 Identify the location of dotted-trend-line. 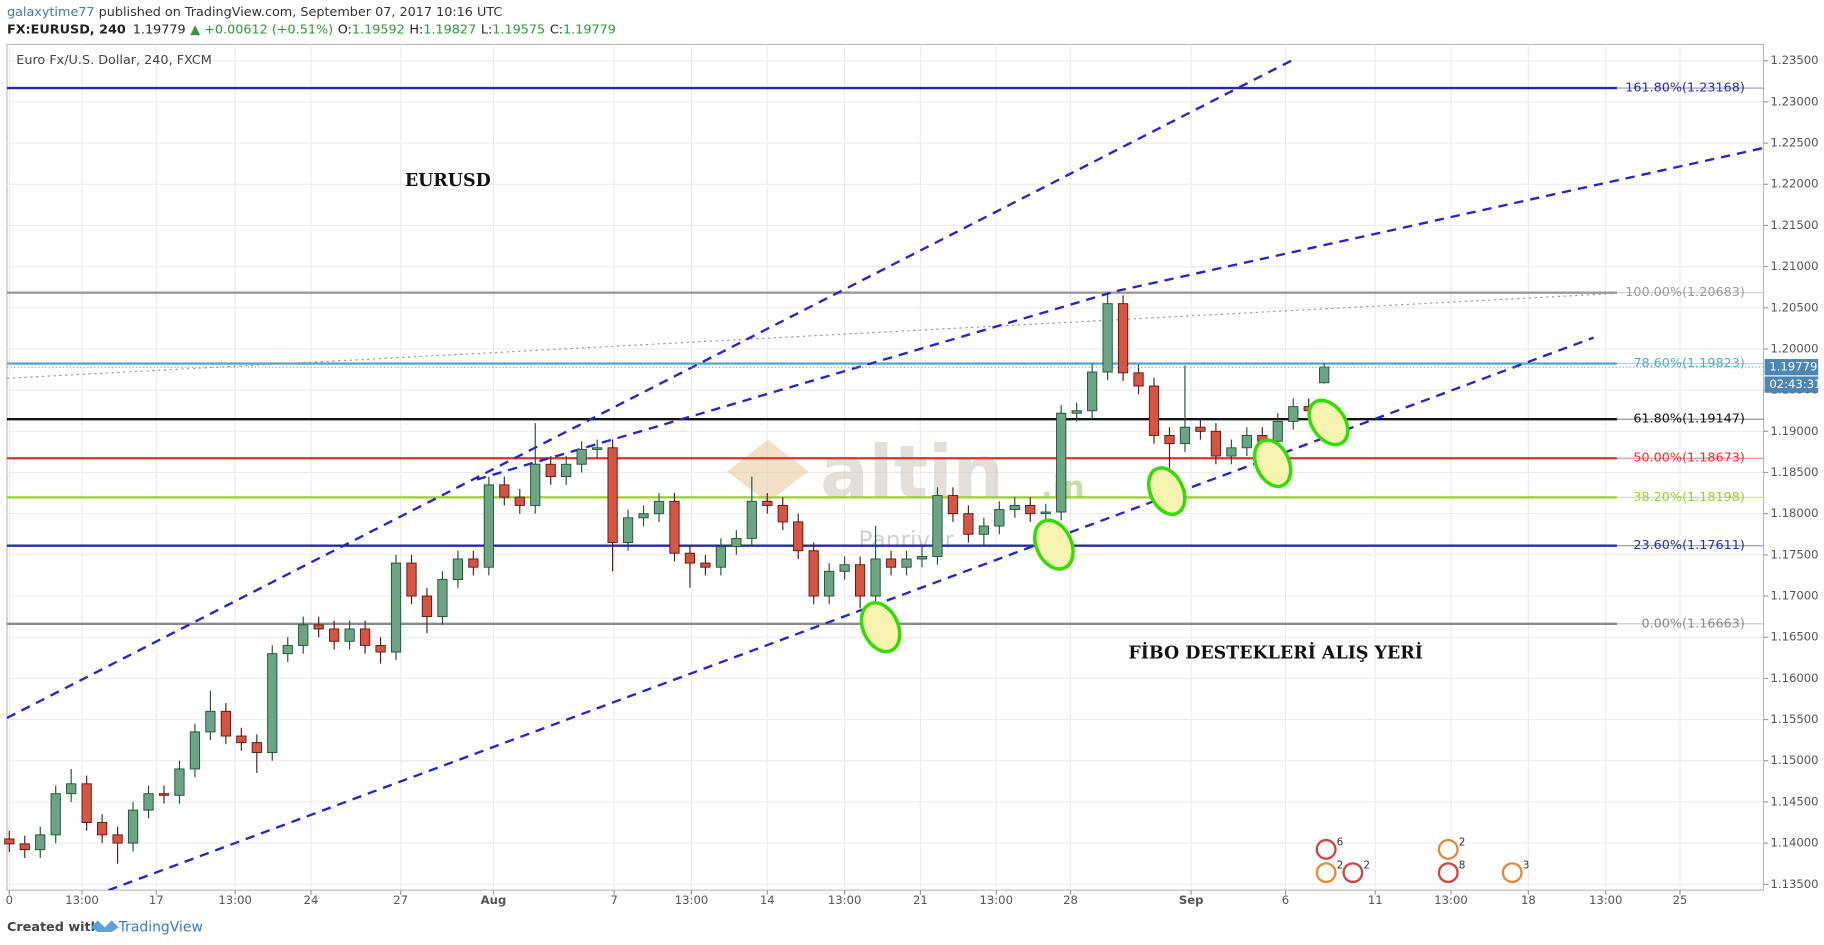
(811, 335).